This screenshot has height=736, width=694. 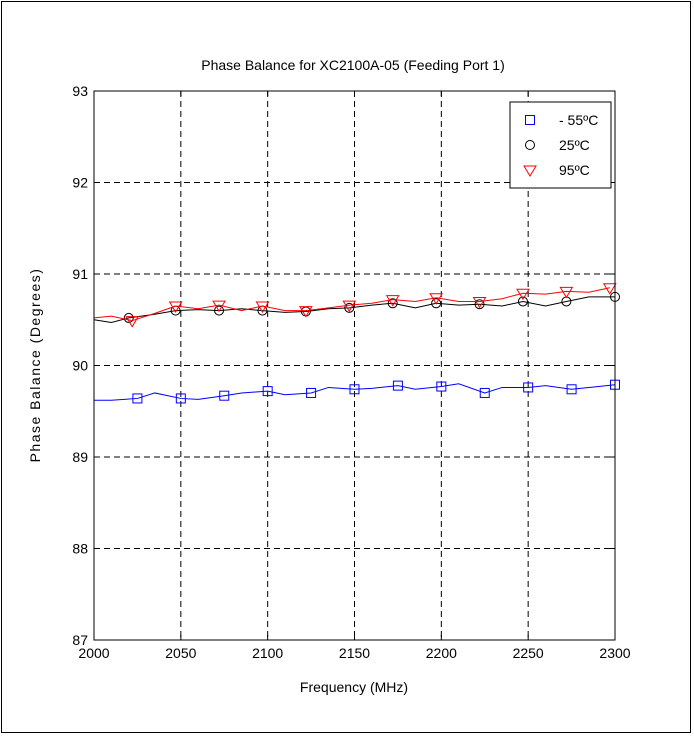 I want to click on legend-box, so click(x=560, y=145).